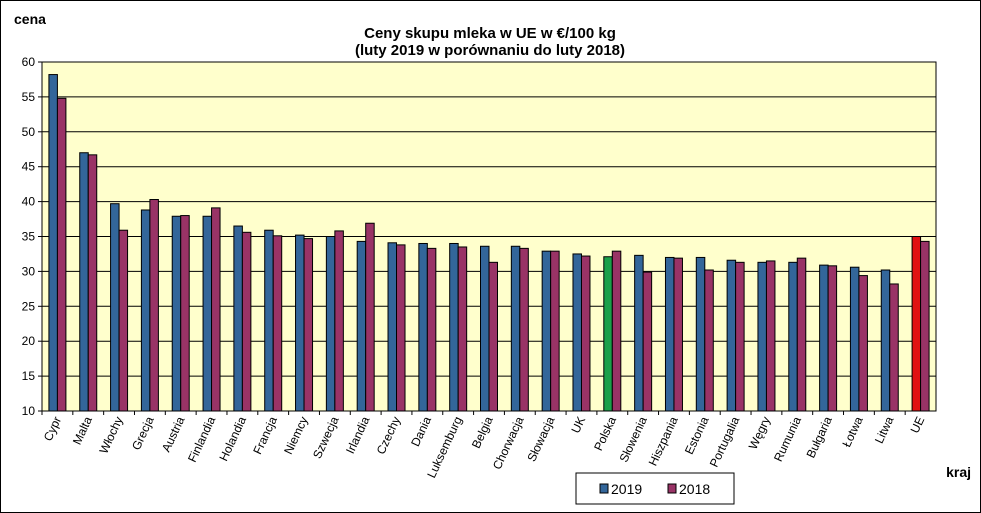 This screenshot has height=513, width=981. I want to click on y-tick-labels: 10 15 20 25 30 35 40 45 50 55 60, so click(29, 236).